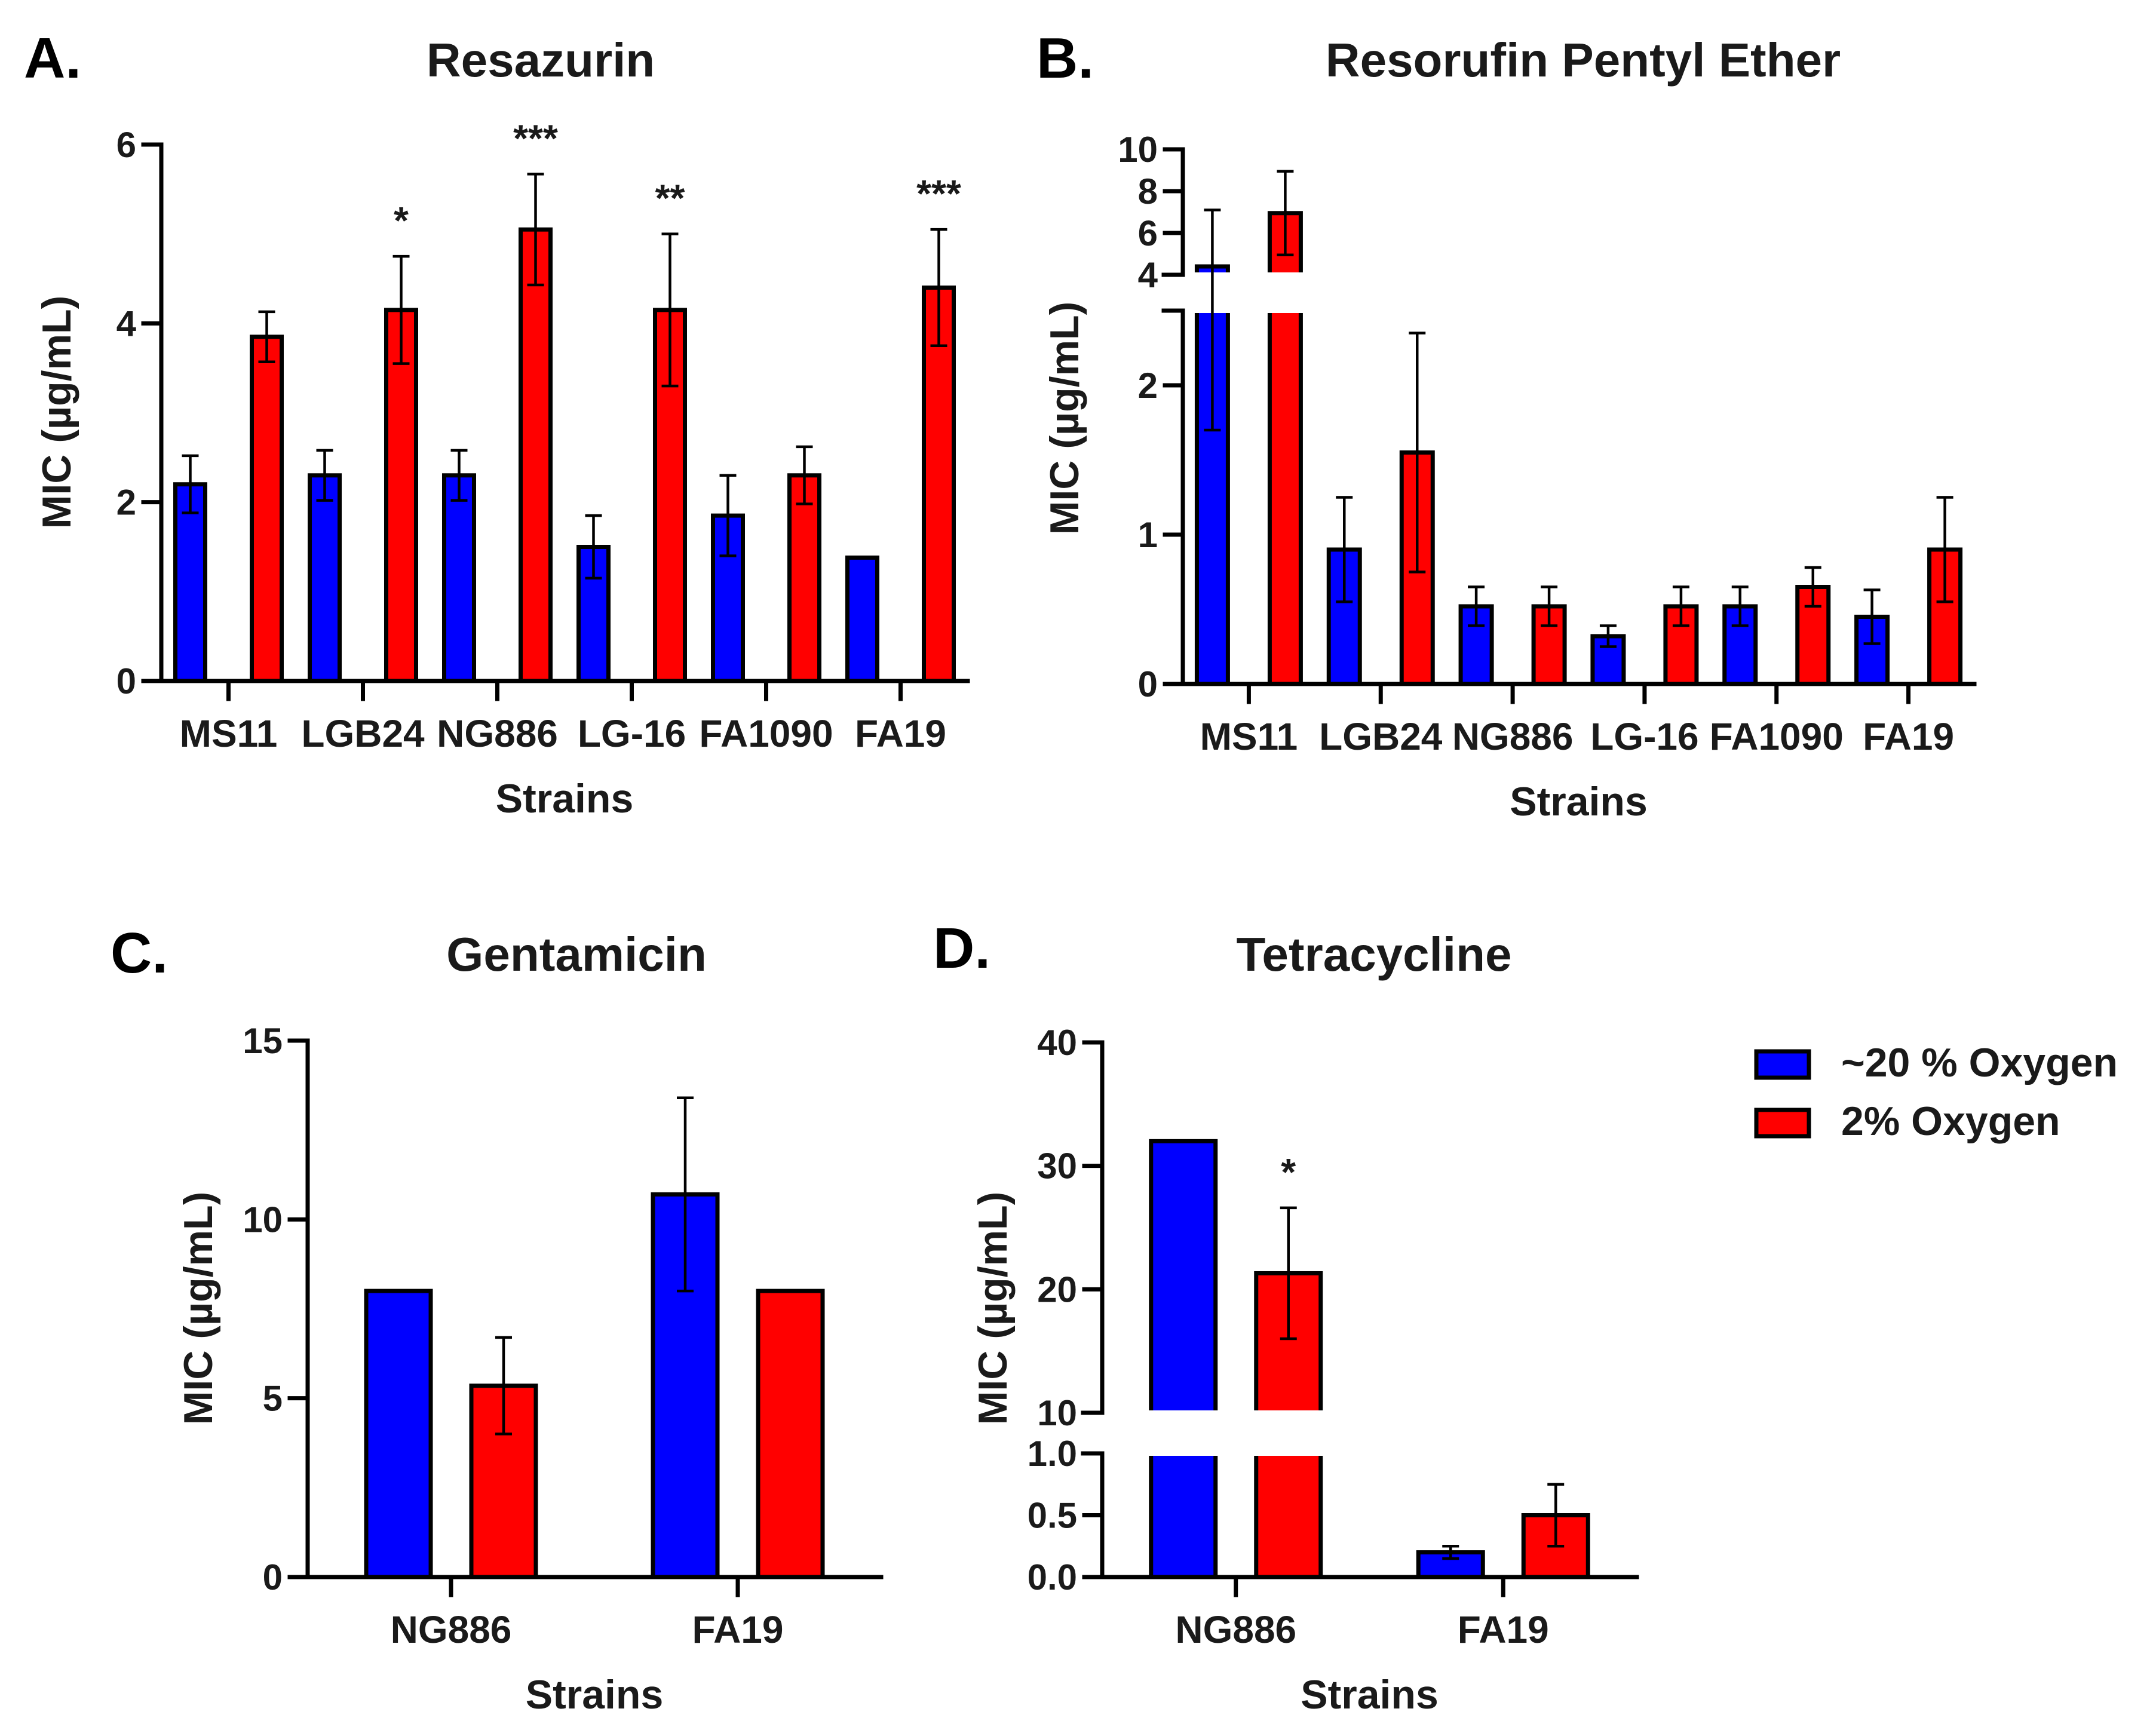 The height and width of the screenshot is (1727, 2156). What do you see at coordinates (1052, 1454) in the screenshot?
I see `y-tick-label: 1.0` at bounding box center [1052, 1454].